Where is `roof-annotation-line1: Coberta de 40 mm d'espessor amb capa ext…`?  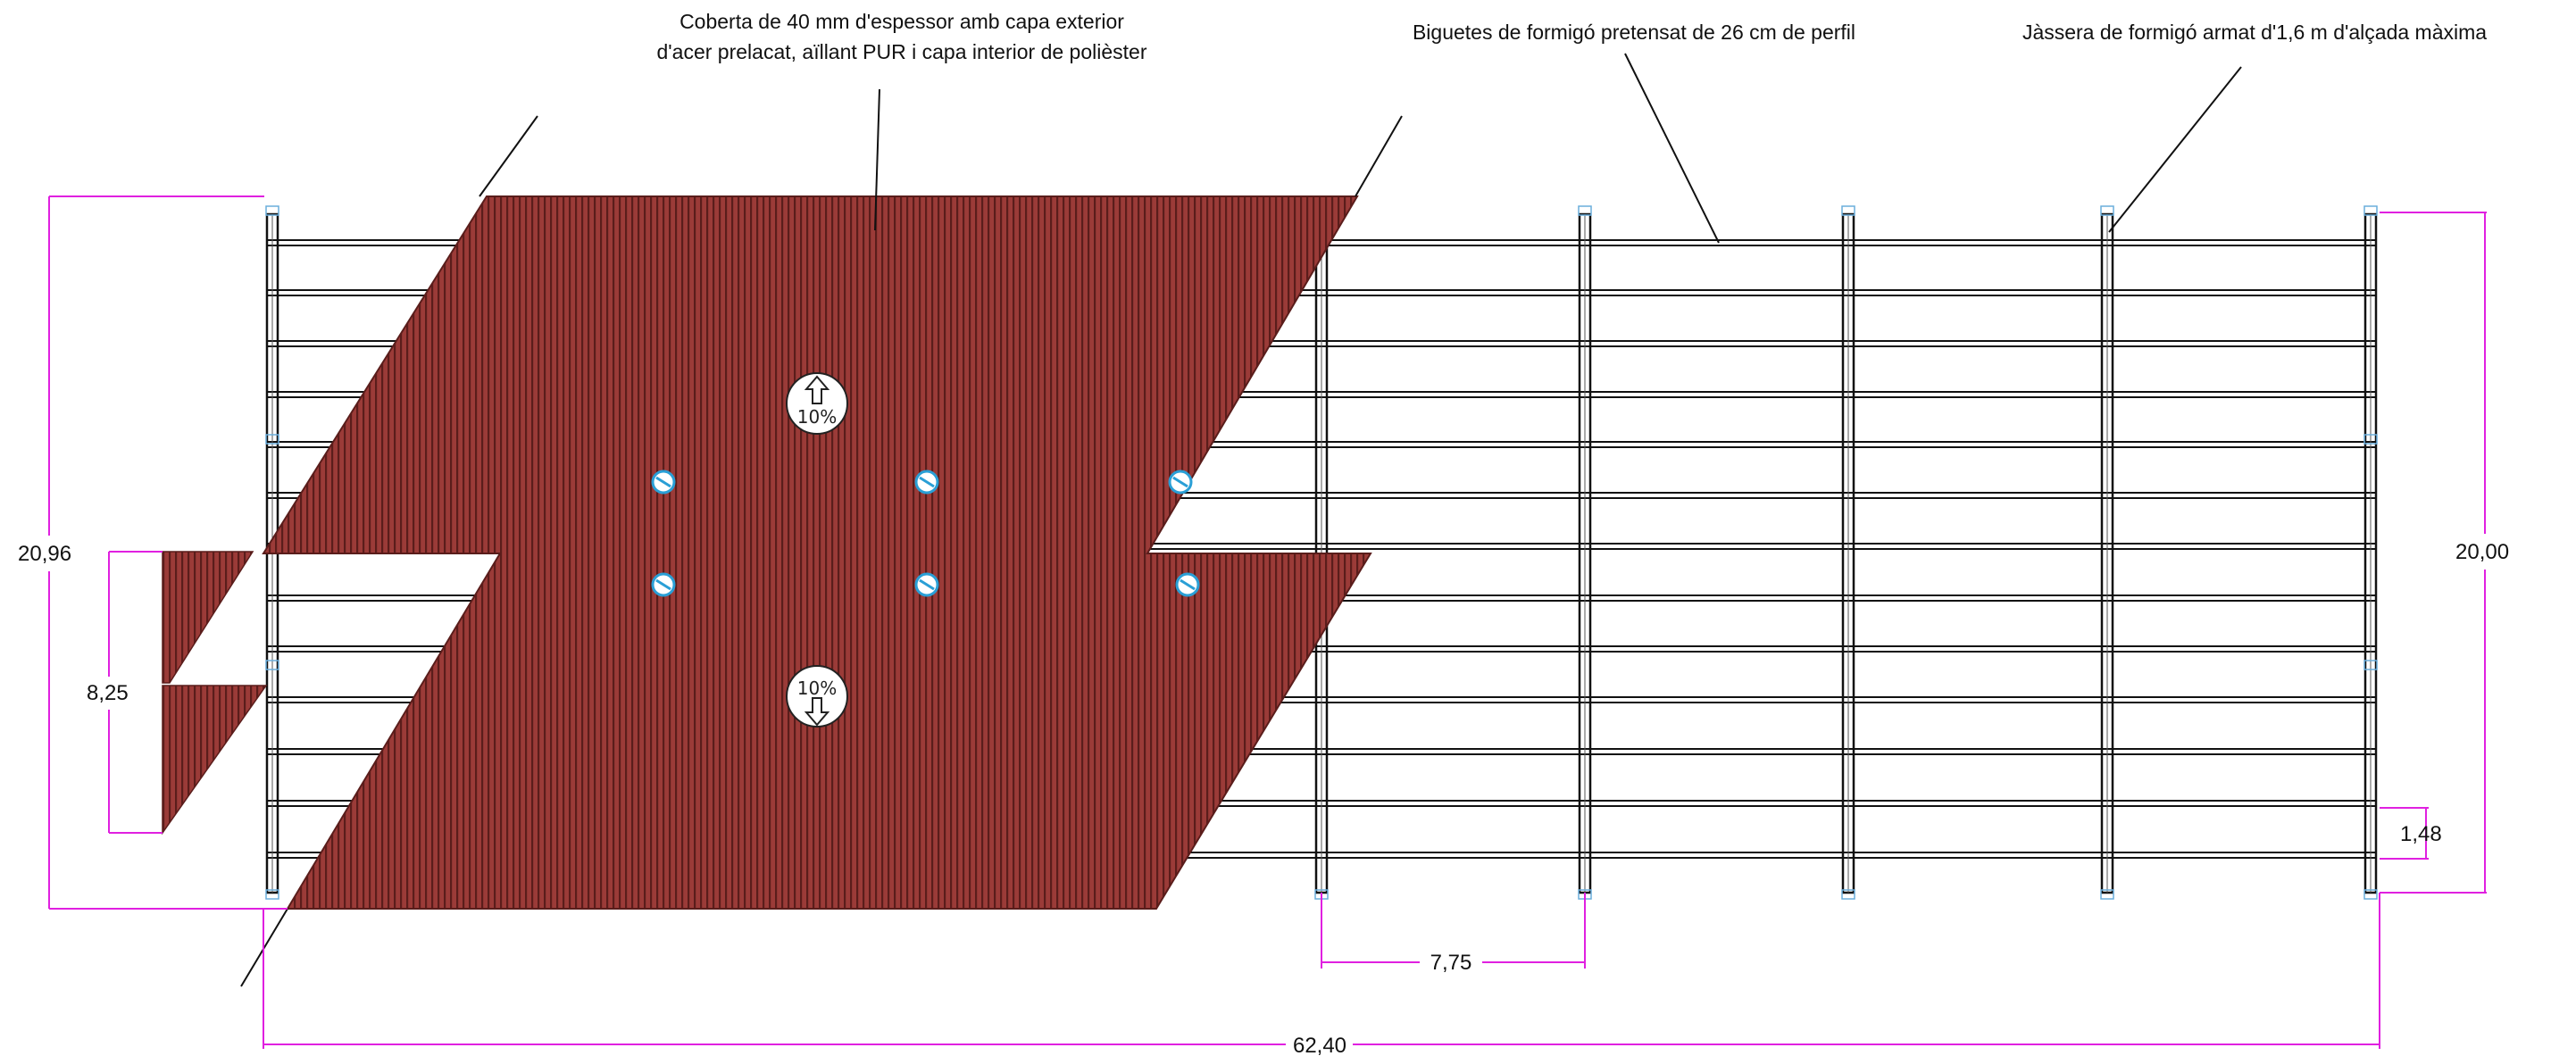 roof-annotation-line1: Coberta de 40 mm d'espessor amb capa ext… is located at coordinates (901, 21).